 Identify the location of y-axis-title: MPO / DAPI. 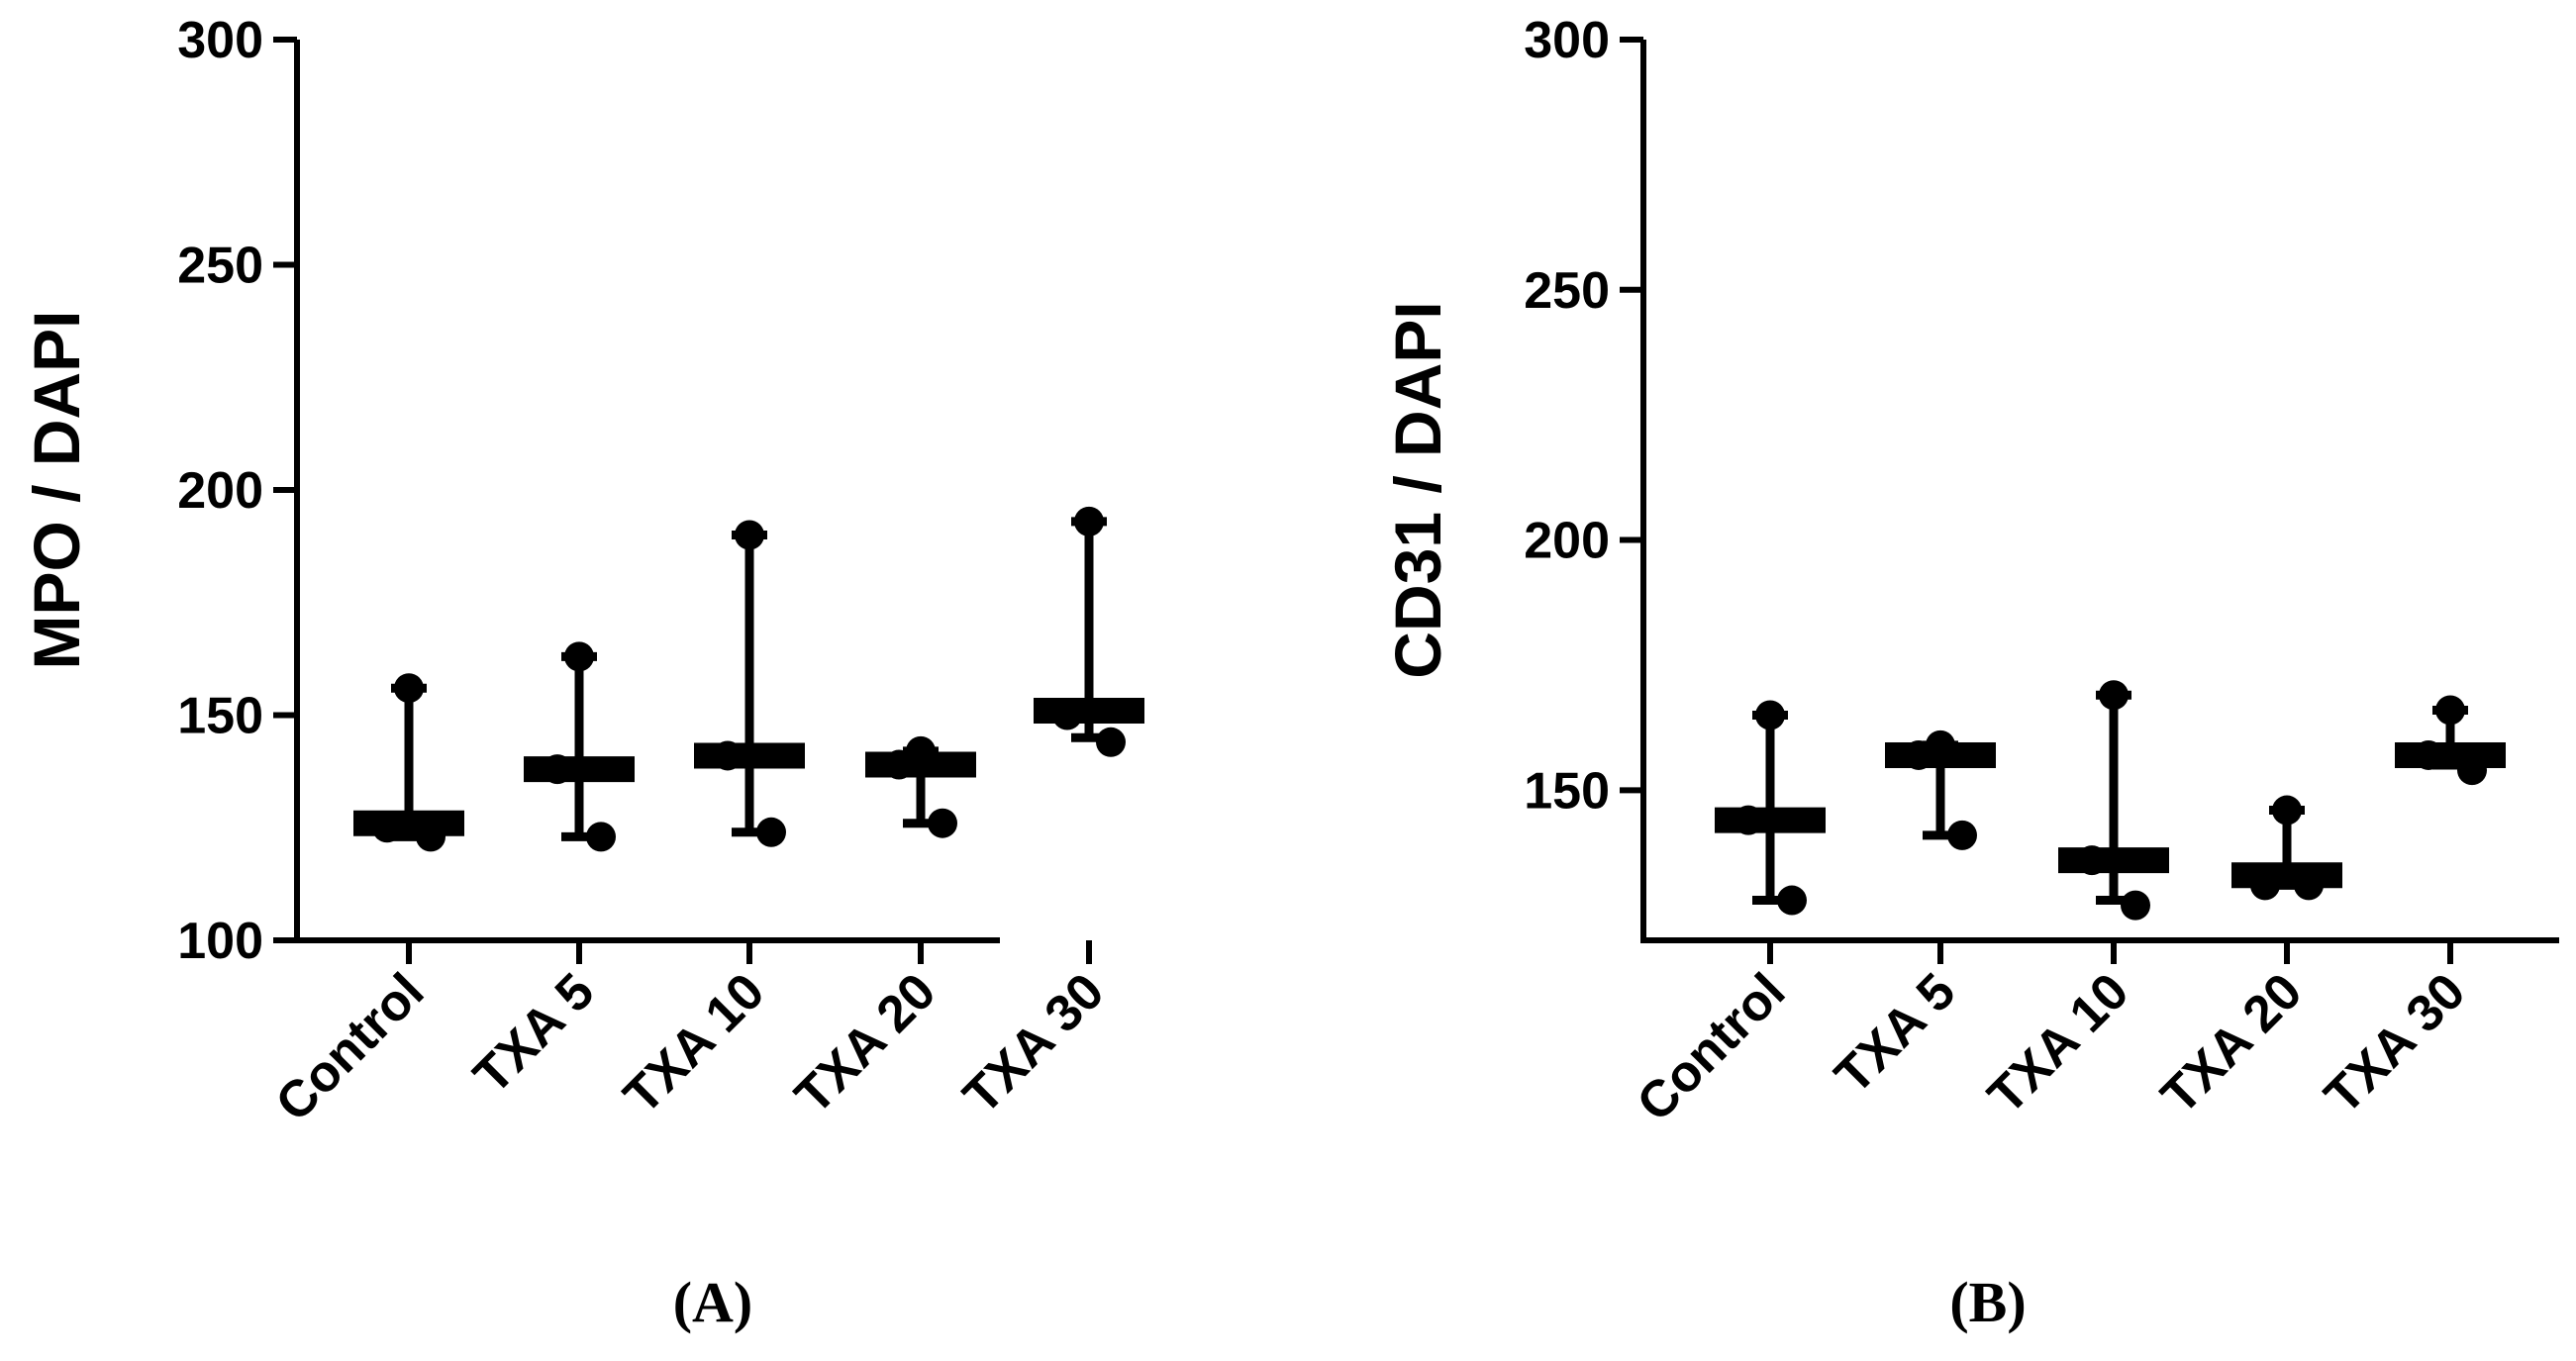
(57, 490).